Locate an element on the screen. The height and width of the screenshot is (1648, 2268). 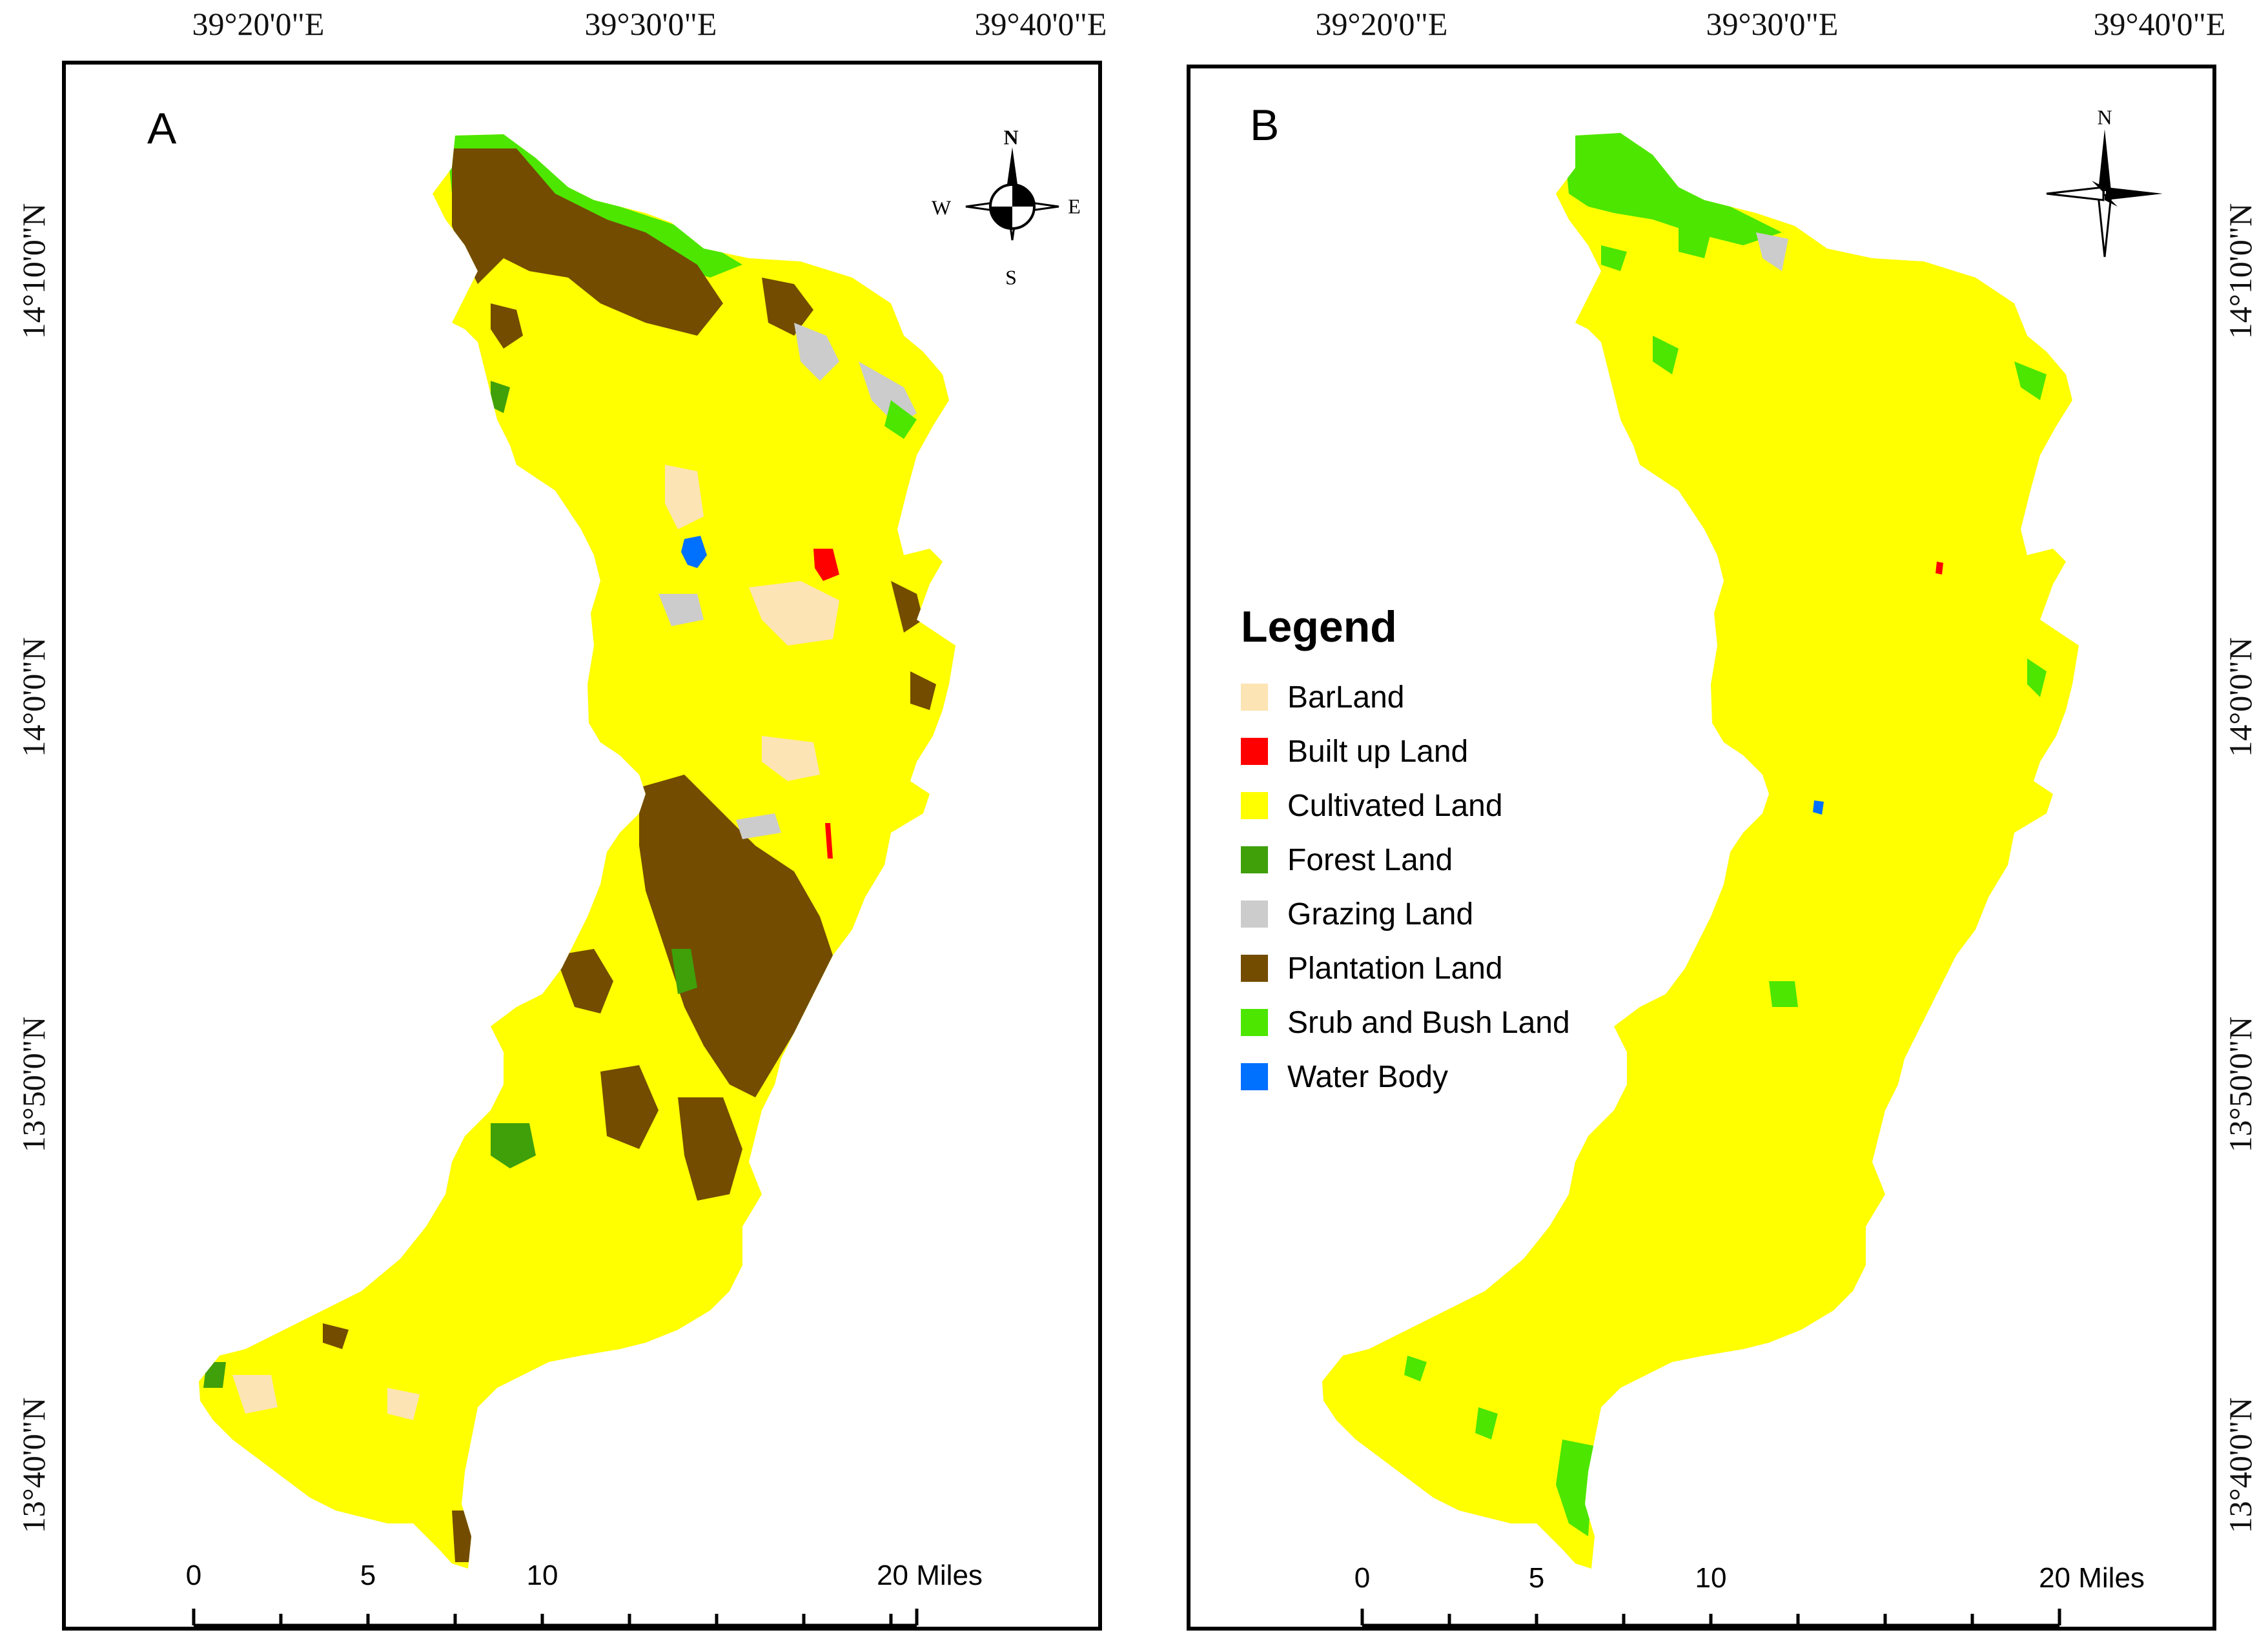
legend-item: Grazing Land is located at coordinates (1357, 914).